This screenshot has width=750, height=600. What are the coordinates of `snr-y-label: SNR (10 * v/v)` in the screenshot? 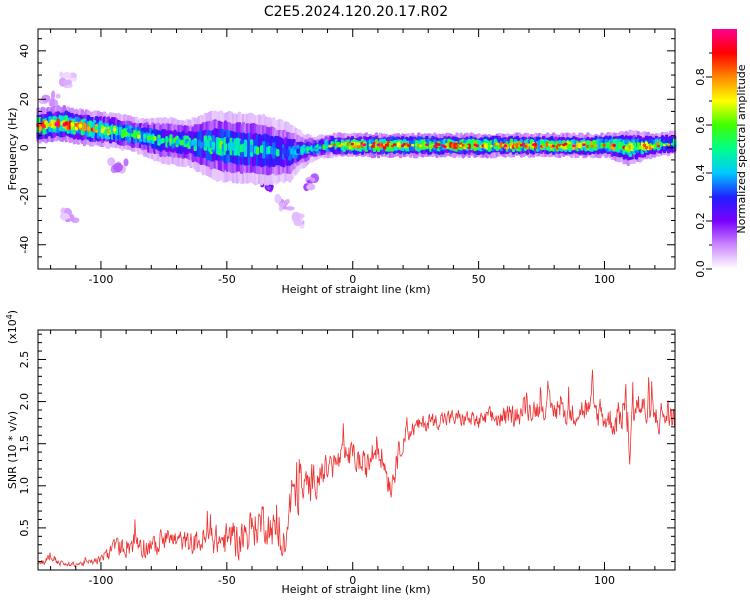 It's located at (12, 450).